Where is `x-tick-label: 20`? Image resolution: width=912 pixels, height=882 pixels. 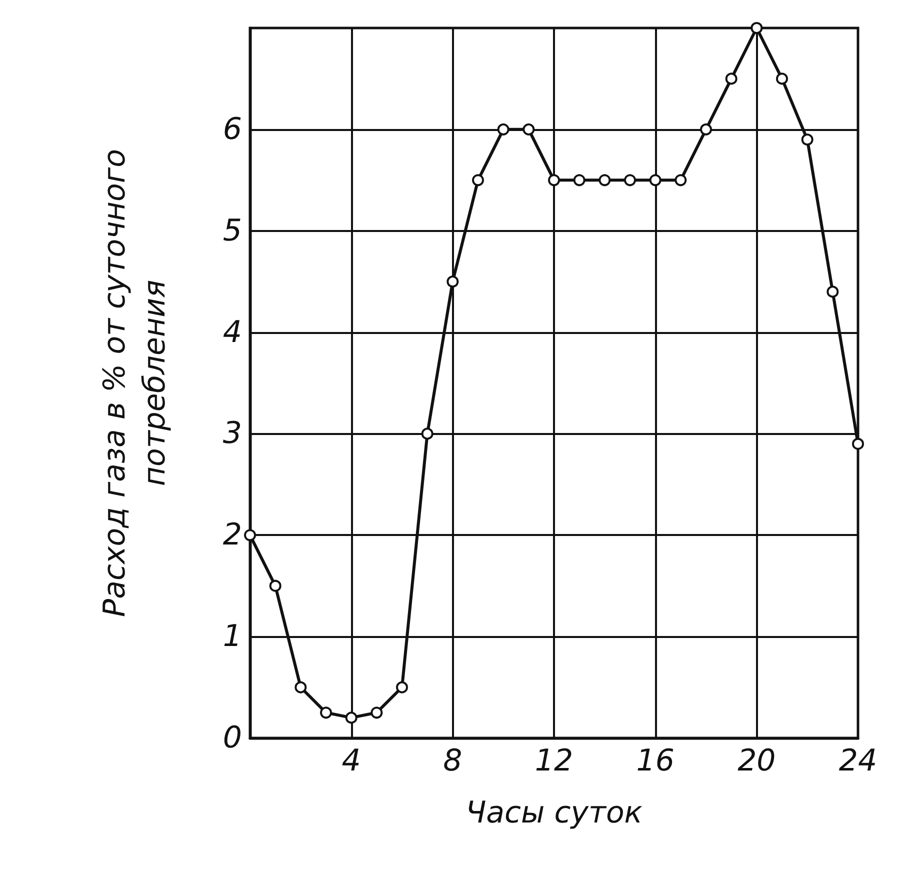
x-tick-label: 20 is located at coordinates (757, 761).